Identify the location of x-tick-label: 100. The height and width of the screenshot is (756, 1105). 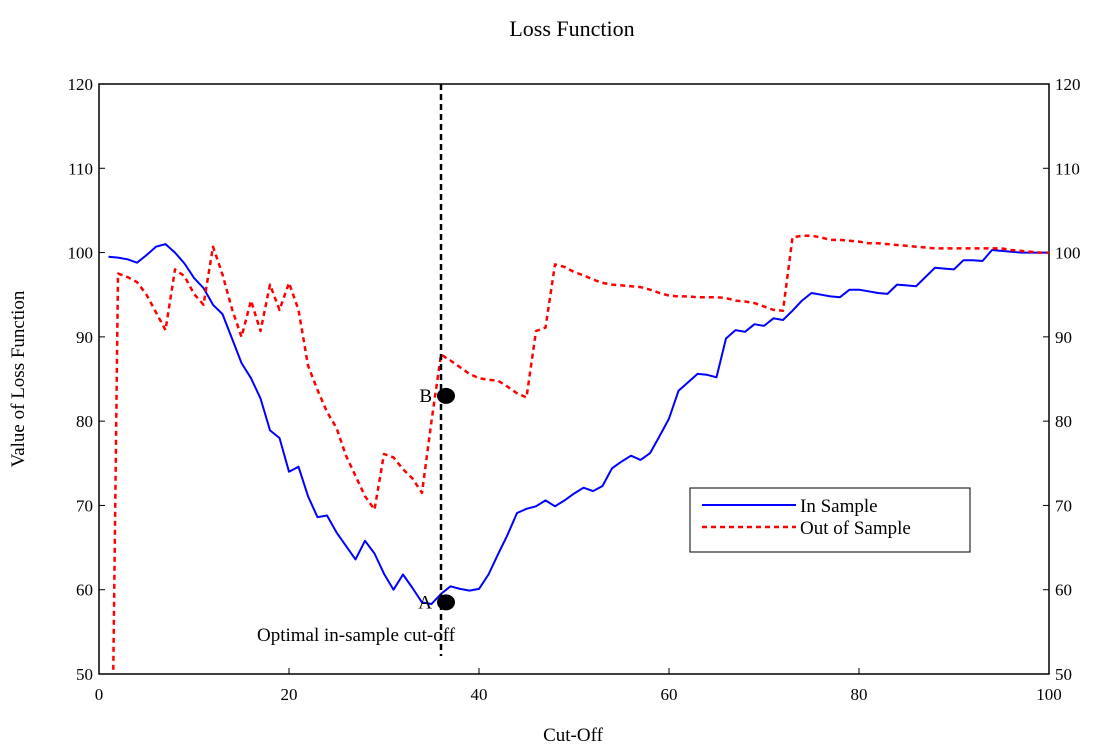
(1049, 694).